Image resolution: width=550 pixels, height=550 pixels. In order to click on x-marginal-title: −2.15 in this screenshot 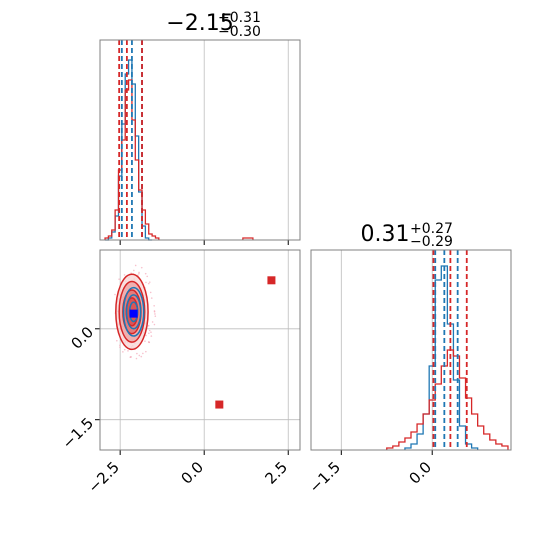, I will do `click(199, 23)`.